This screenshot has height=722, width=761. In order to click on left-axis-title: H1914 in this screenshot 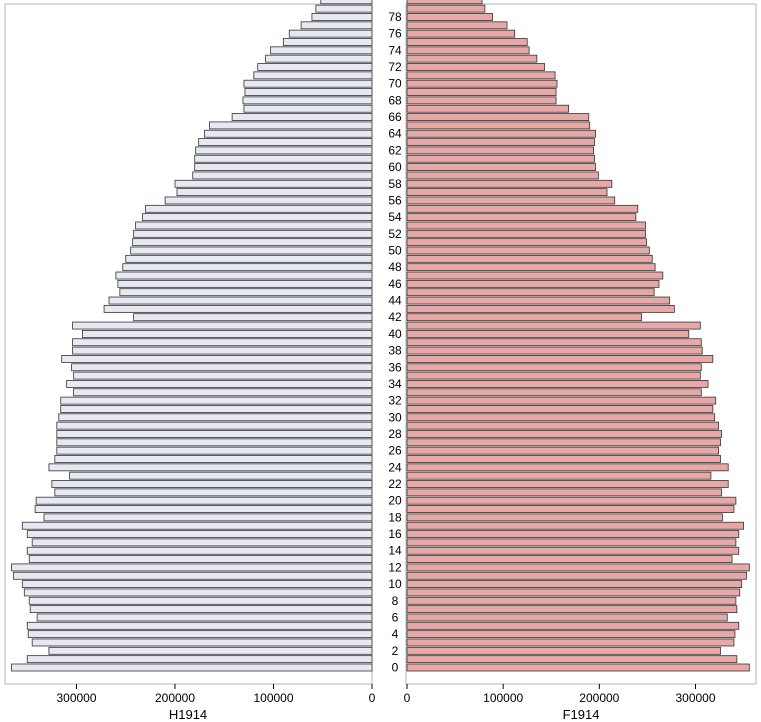, I will do `click(188, 714)`.